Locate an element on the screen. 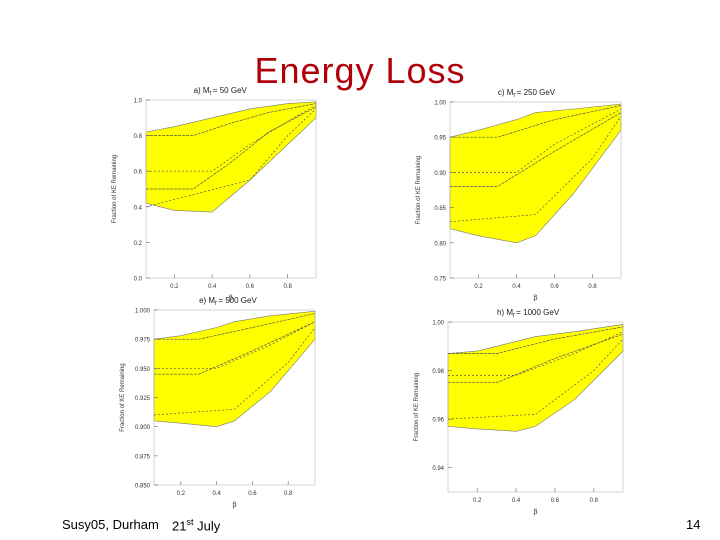 The width and height of the screenshot is (720, 540). y-tick-label: 0.75 is located at coordinates (440, 280).